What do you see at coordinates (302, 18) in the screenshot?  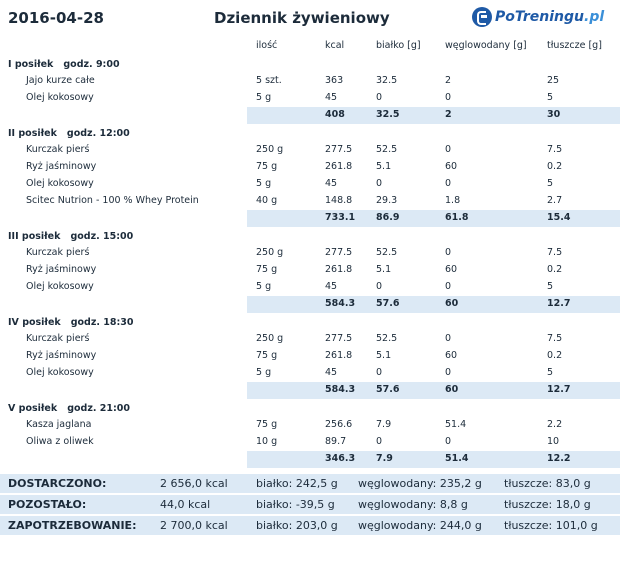 I see `page-title: Dziennik żywieniowy` at bounding box center [302, 18].